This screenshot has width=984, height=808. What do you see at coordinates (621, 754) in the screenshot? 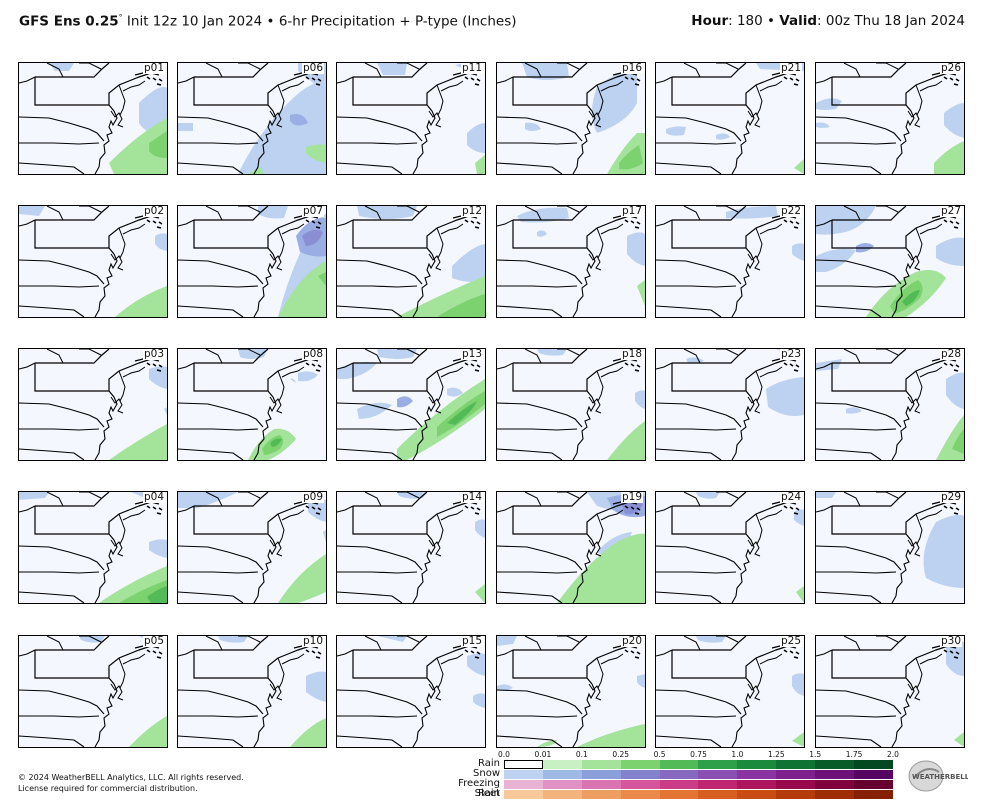
I see `legend-tick-label: 0.25` at bounding box center [621, 754].